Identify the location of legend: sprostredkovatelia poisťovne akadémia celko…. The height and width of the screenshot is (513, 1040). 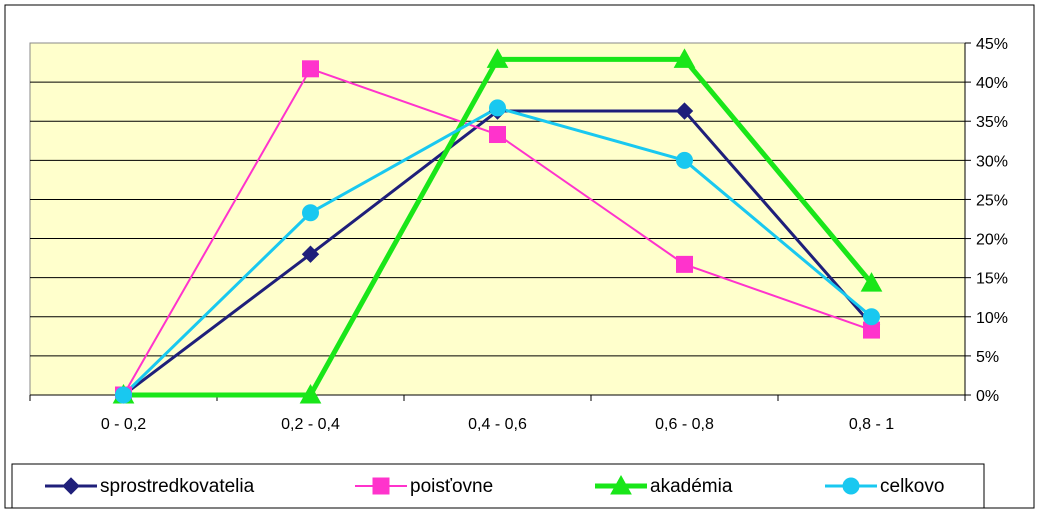
(494, 485).